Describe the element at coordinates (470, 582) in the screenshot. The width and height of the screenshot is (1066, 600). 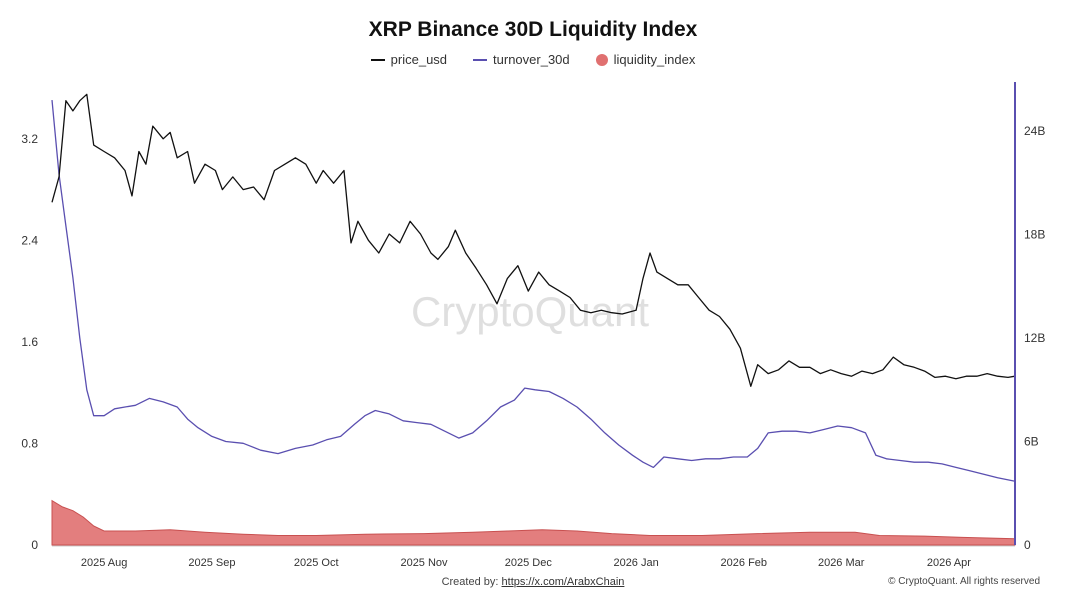
I see `created-by-label: Created by:` at that location.